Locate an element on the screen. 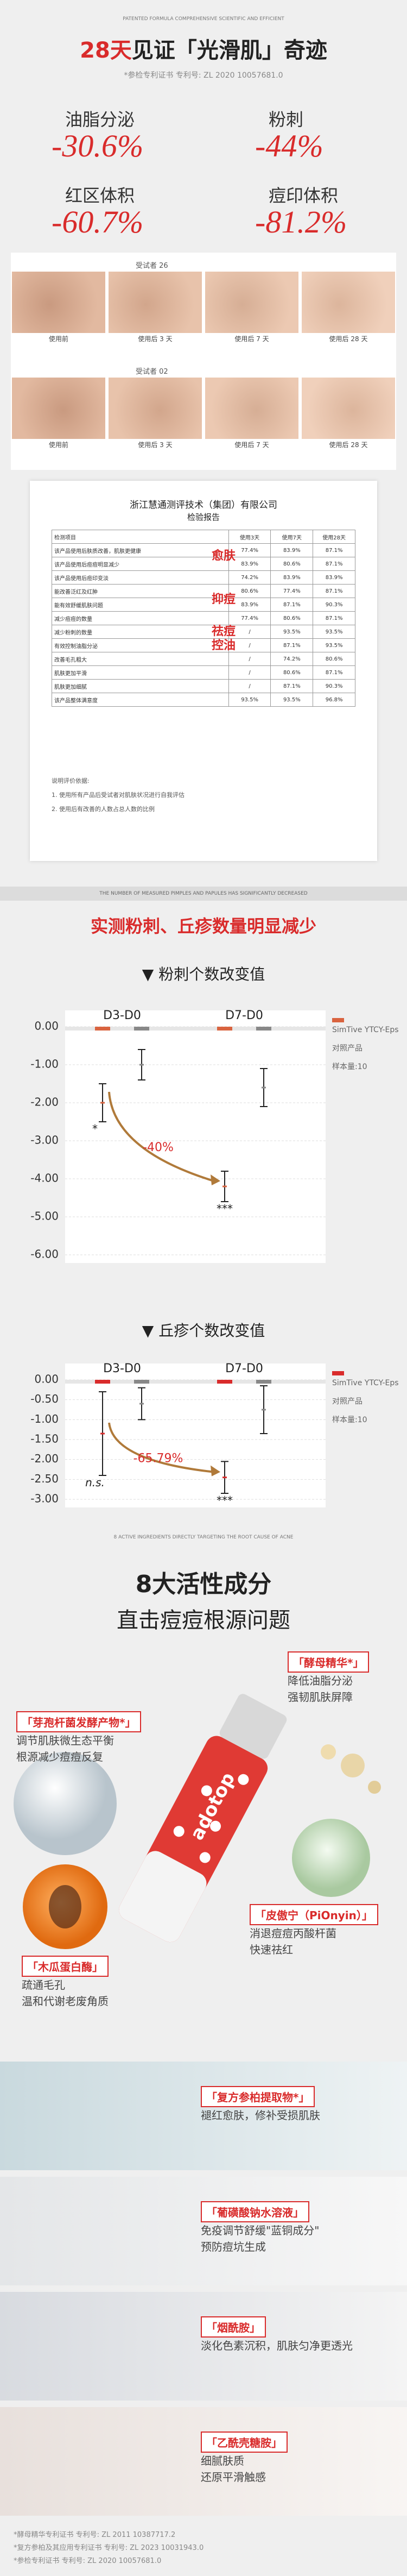 Image resolution: width=407 pixels, height=2576 pixels. table-head-cell: 使用3天 is located at coordinates (249, 537).